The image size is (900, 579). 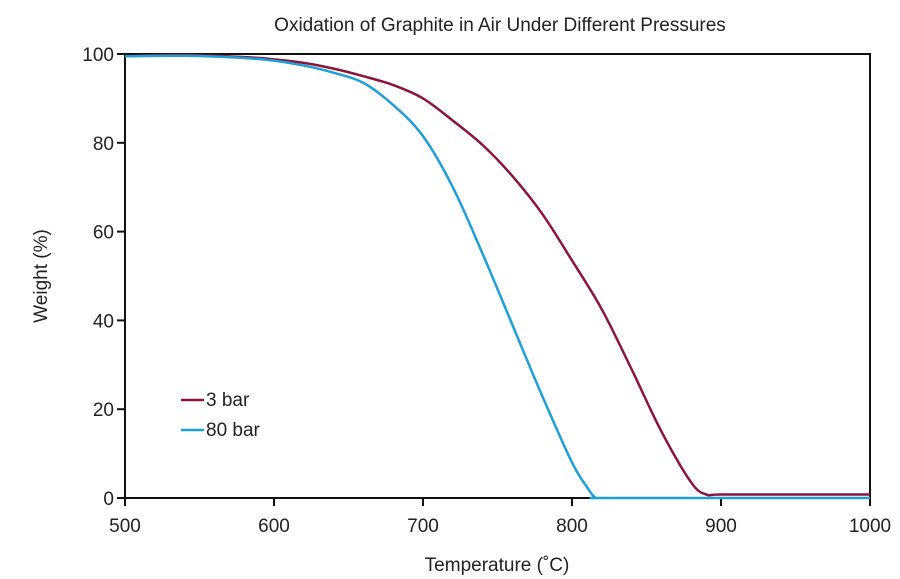 I want to click on x-tick-label: 900, so click(x=721, y=526).